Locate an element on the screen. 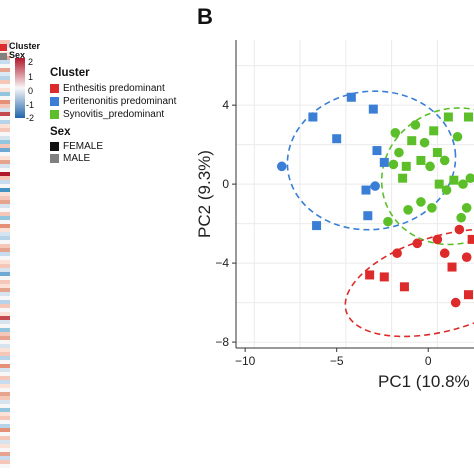  x-tick-label: 0 is located at coordinates (428, 361).